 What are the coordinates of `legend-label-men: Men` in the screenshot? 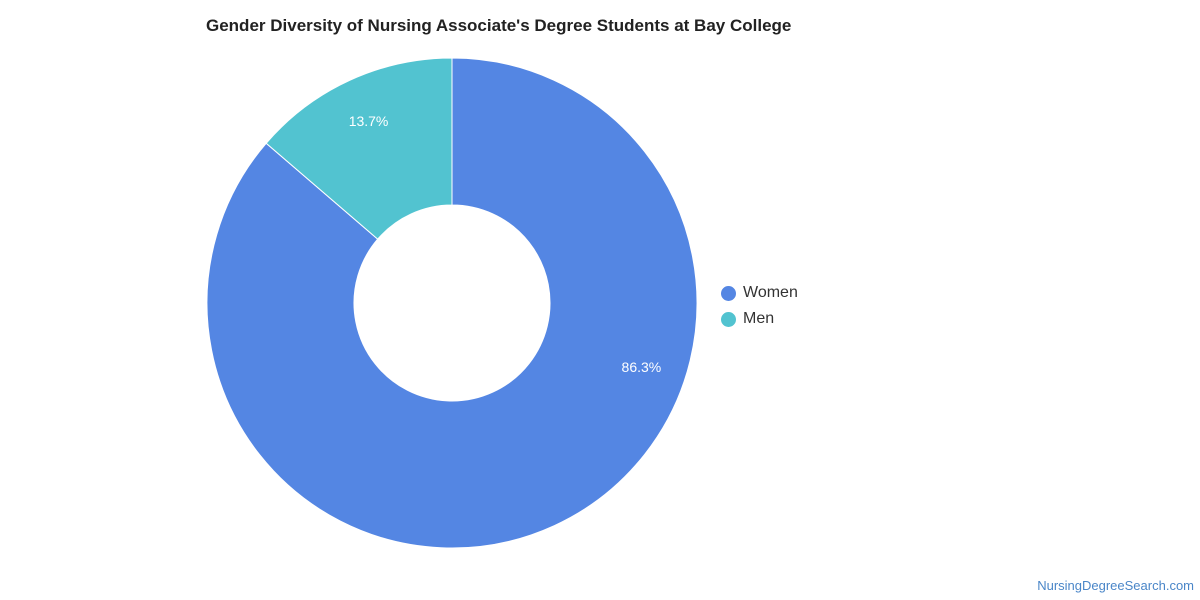 It's located at (759, 318).